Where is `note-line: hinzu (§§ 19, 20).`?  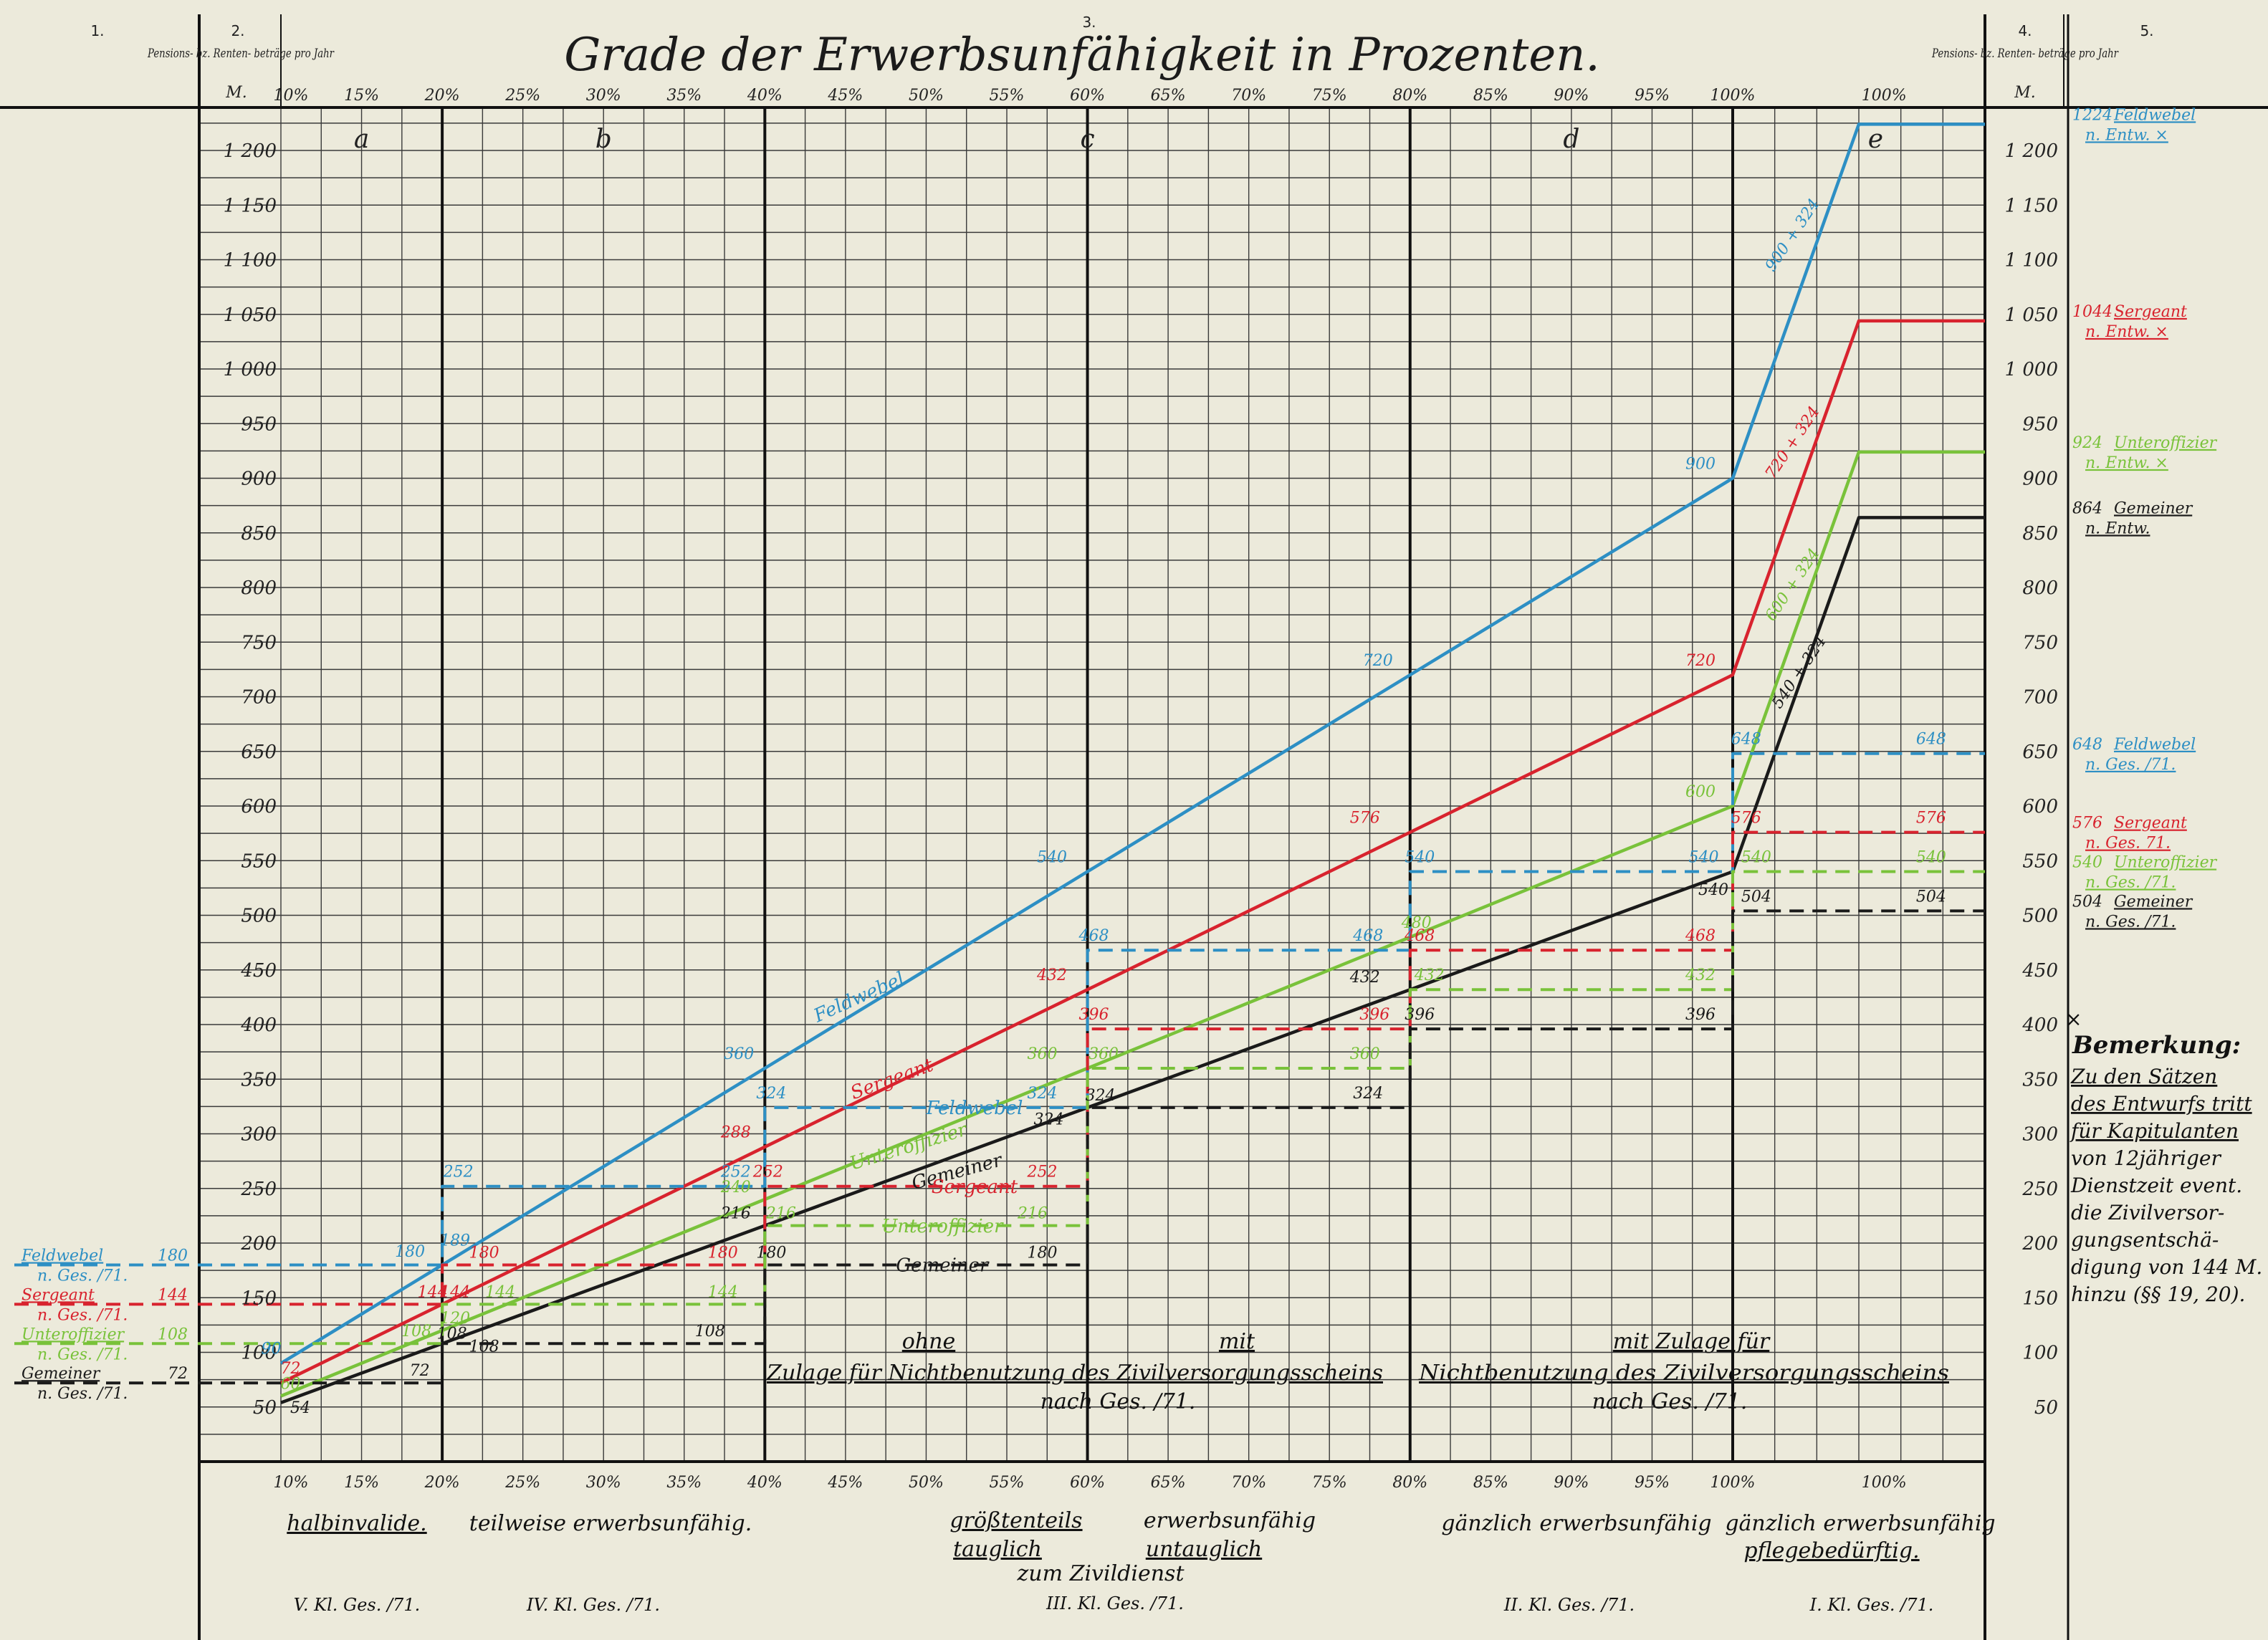 note-line: hinzu (§§ 19, 20). is located at coordinates (2158, 1294).